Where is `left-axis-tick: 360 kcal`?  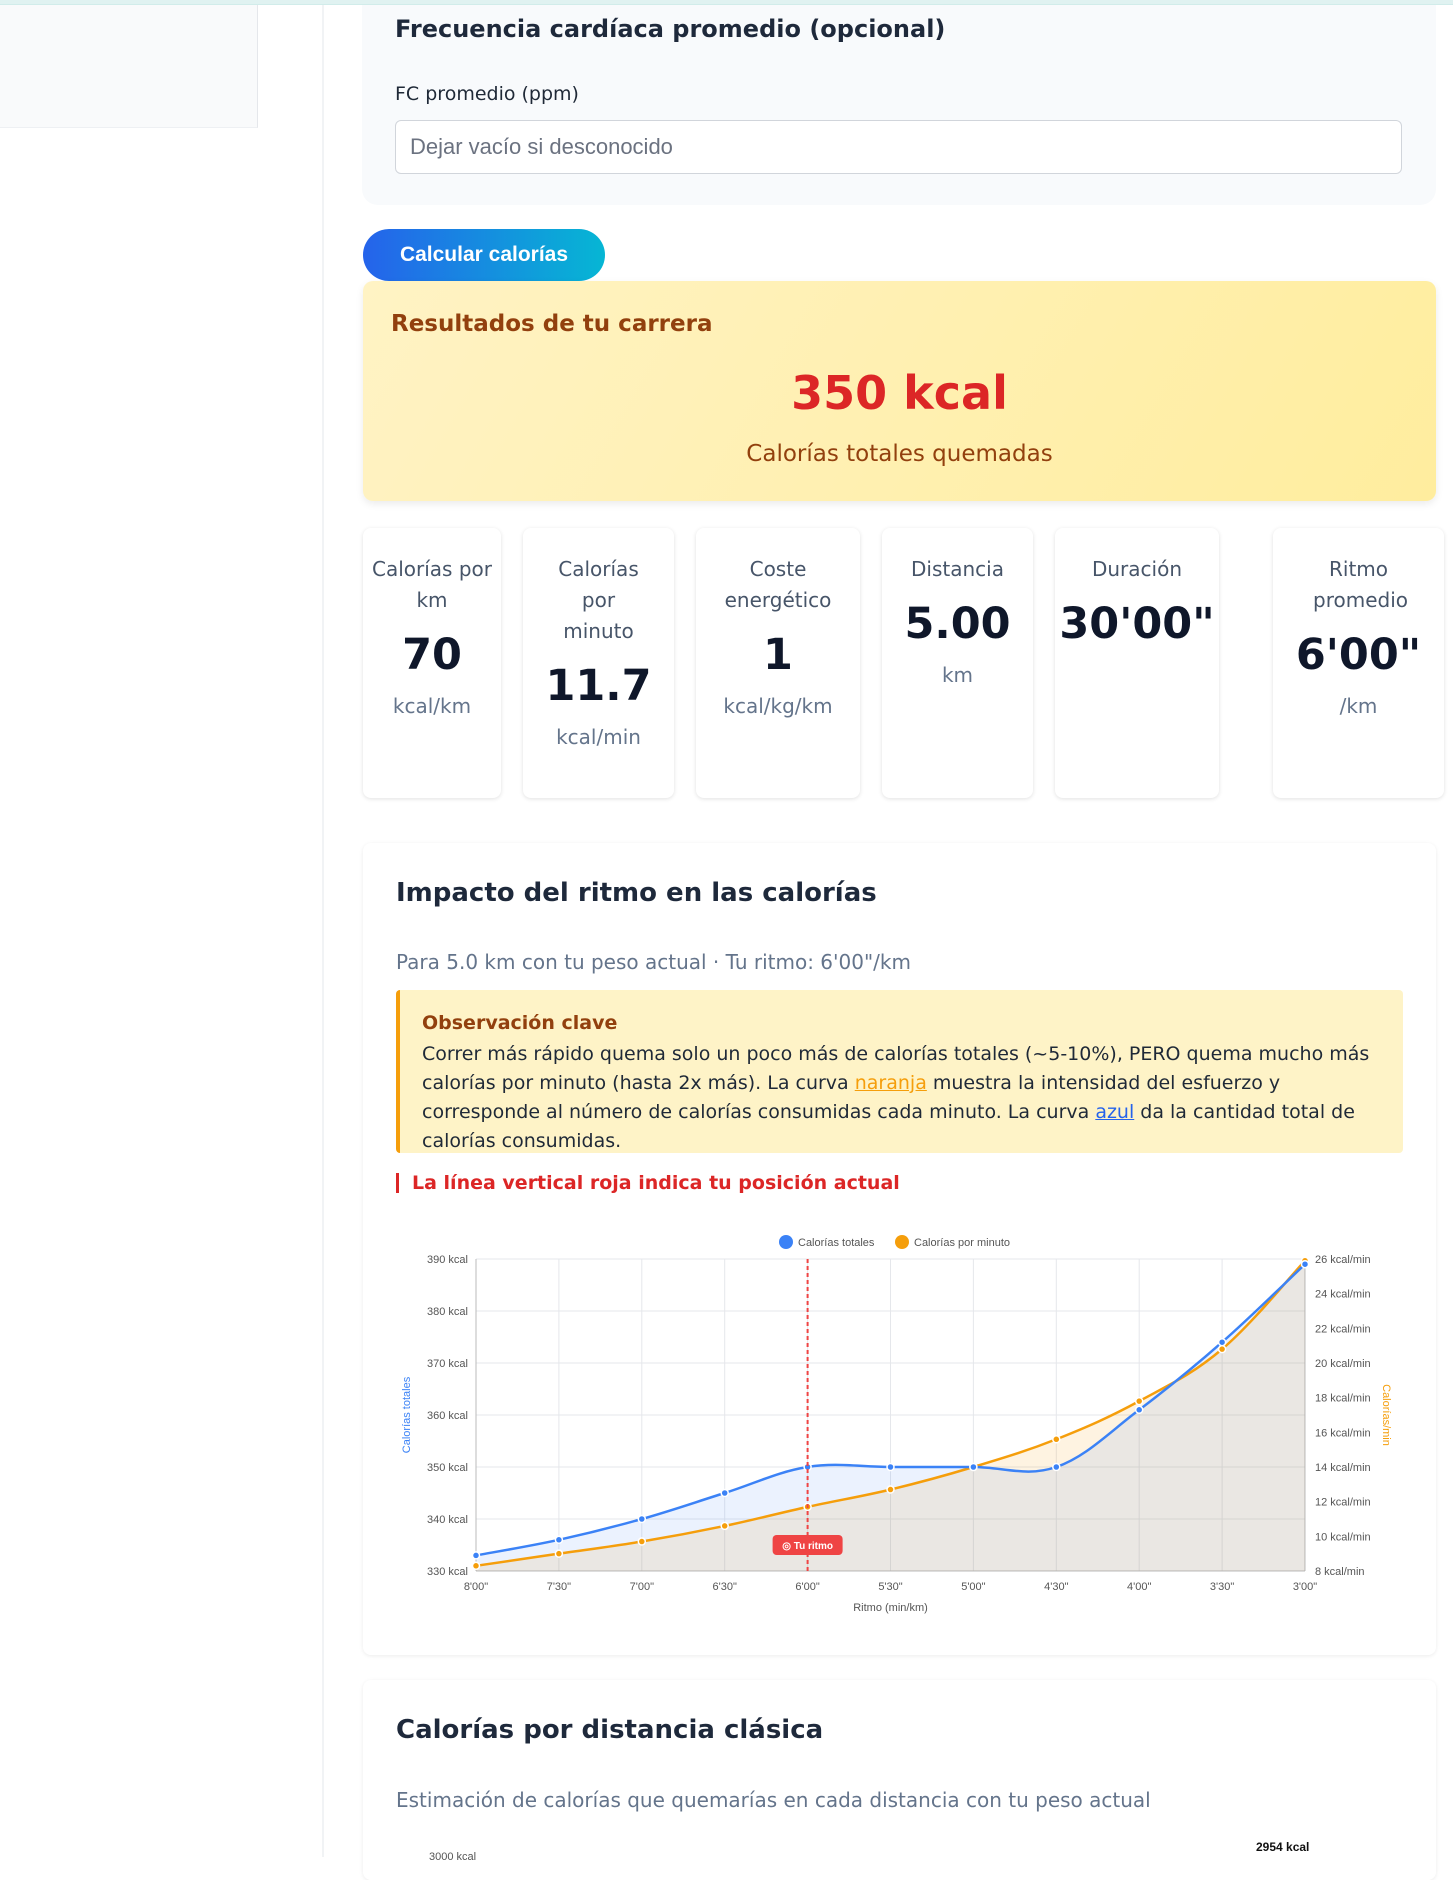 left-axis-tick: 360 kcal is located at coordinates (447, 1416).